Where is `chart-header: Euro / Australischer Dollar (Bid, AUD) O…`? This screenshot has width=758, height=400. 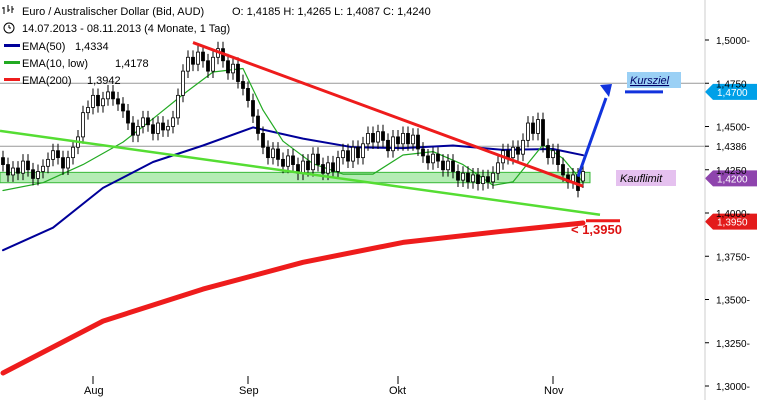 chart-header: Euro / Australischer Dollar (Bid, AUD) O… is located at coordinates (216, 20).